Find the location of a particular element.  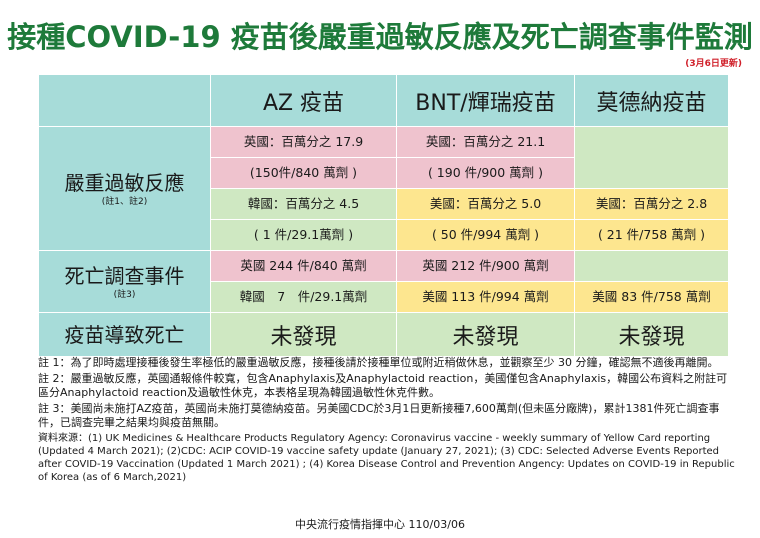

allergy-note: (註1、註2) is located at coordinates (124, 201).